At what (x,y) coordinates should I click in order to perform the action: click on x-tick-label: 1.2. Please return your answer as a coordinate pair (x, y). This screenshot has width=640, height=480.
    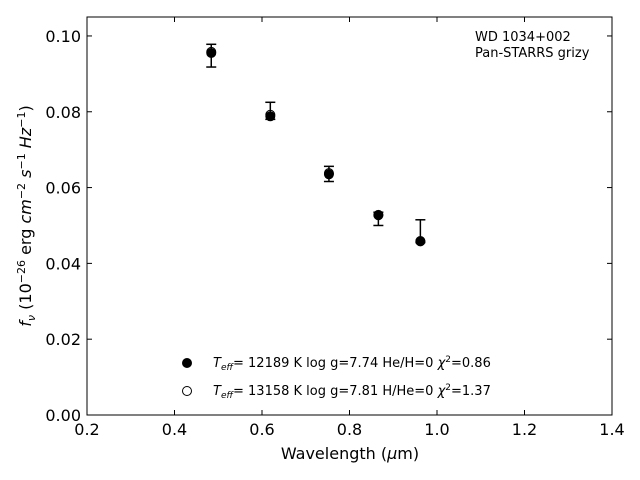
    Looking at the image, I should click on (524, 429).